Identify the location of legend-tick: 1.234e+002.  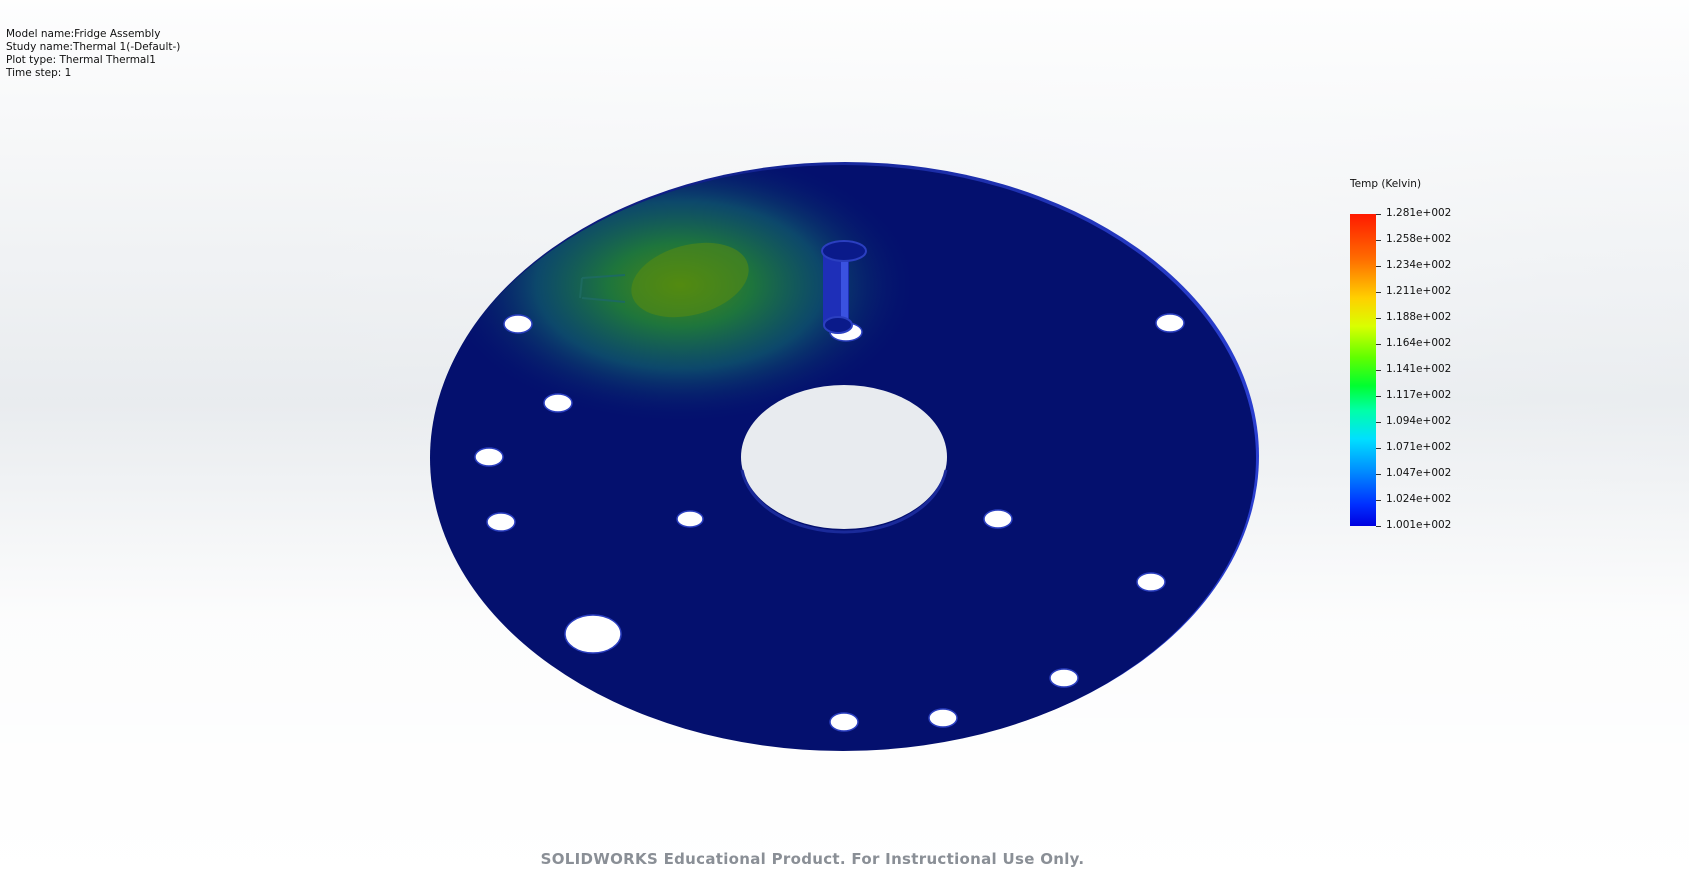
(1436, 265).